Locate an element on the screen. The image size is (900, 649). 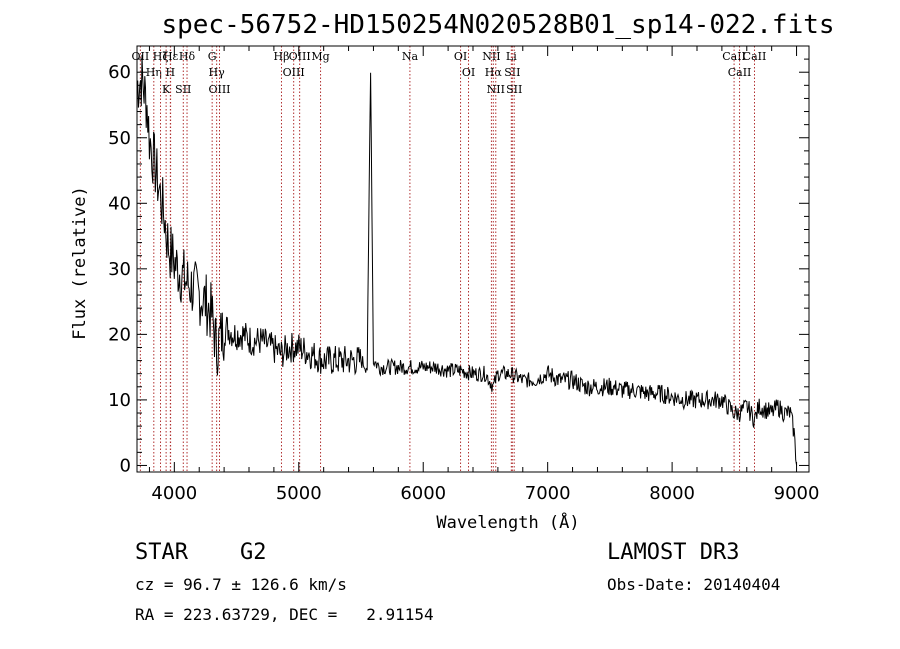
spectral-line-label: Hζ is located at coordinates (161, 56).